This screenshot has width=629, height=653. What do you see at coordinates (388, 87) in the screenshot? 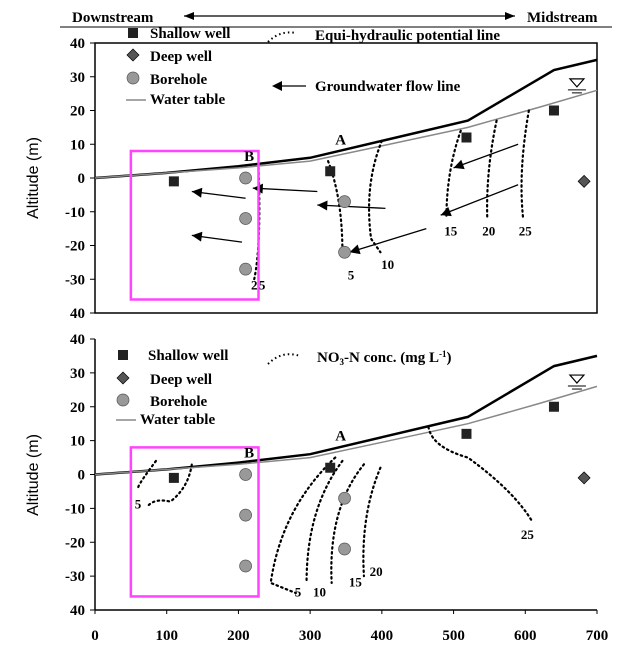
I see `legend-flow-label: Groundwater flow line` at bounding box center [388, 87].